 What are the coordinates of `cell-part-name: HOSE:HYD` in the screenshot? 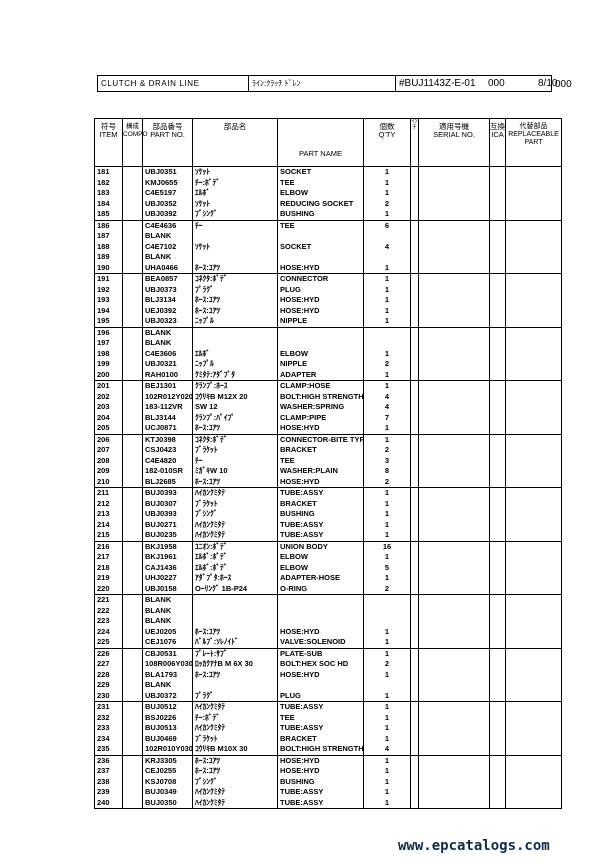 It's located at (320, 300).